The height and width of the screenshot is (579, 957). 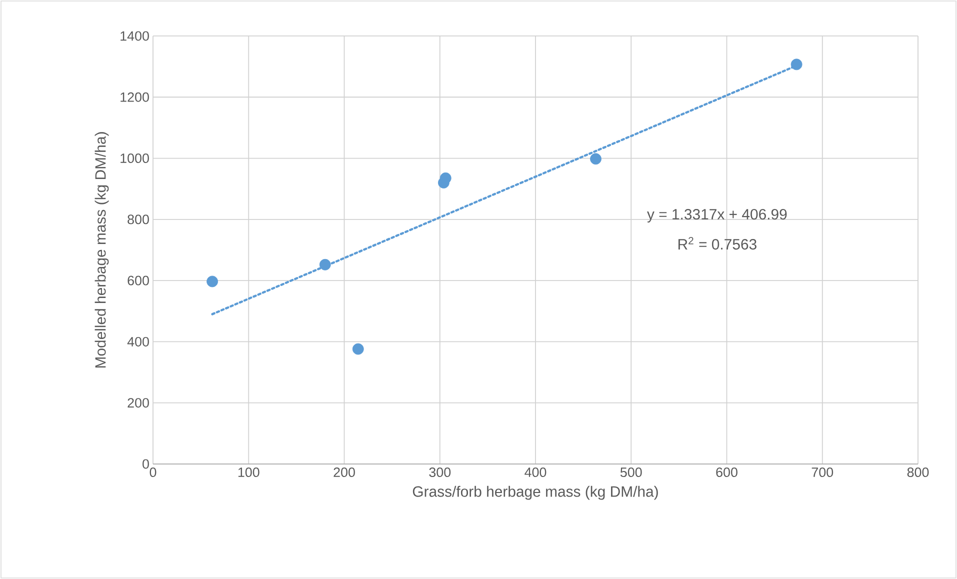 What do you see at coordinates (344, 473) in the screenshot?
I see `x-tick-label: 200` at bounding box center [344, 473].